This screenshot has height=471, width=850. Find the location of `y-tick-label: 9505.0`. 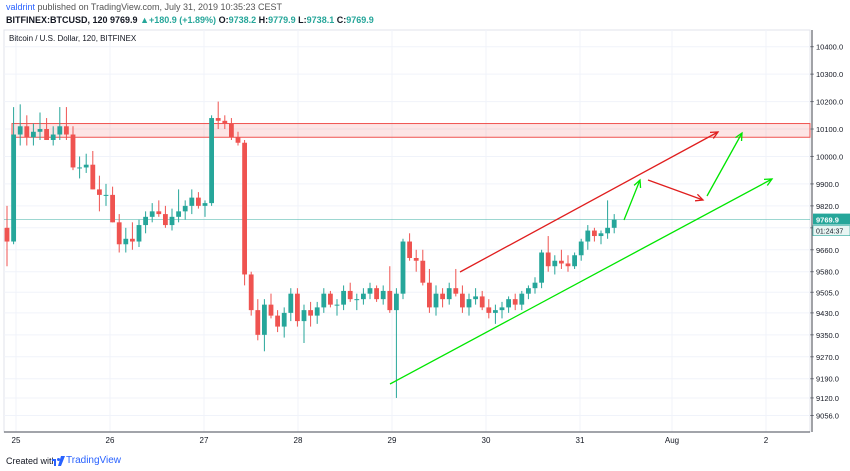

y-tick-label: 9505.0 is located at coordinates (827, 292).